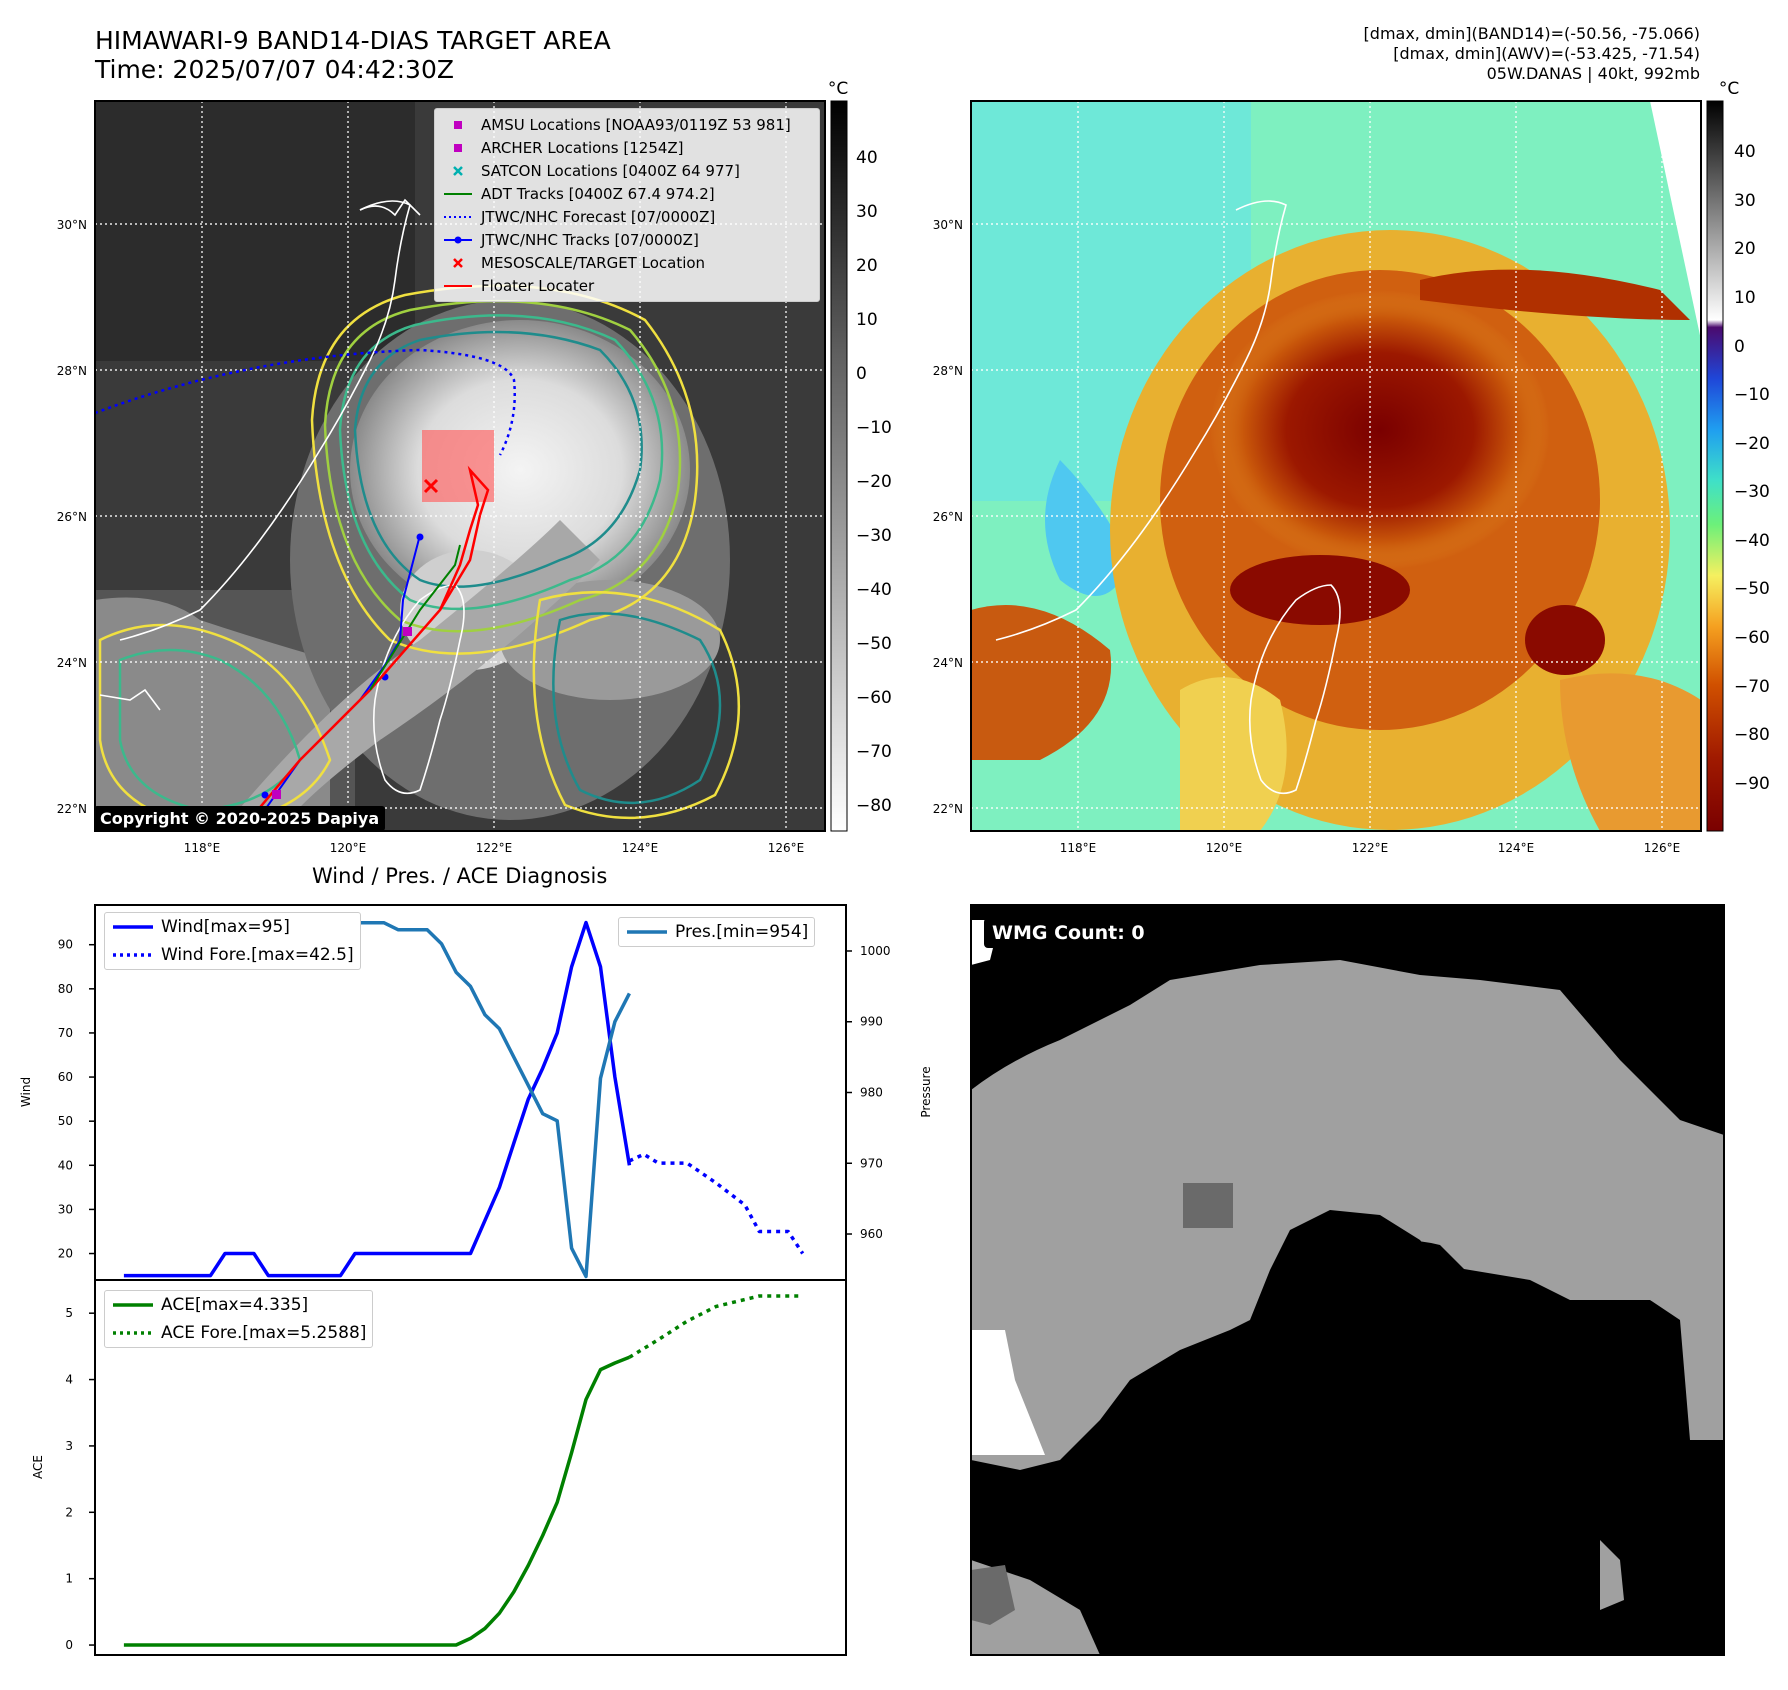 This screenshot has height=1690, width=1788. What do you see at coordinates (69, 1446) in the screenshot?
I see `y-tick-label: 3` at bounding box center [69, 1446].